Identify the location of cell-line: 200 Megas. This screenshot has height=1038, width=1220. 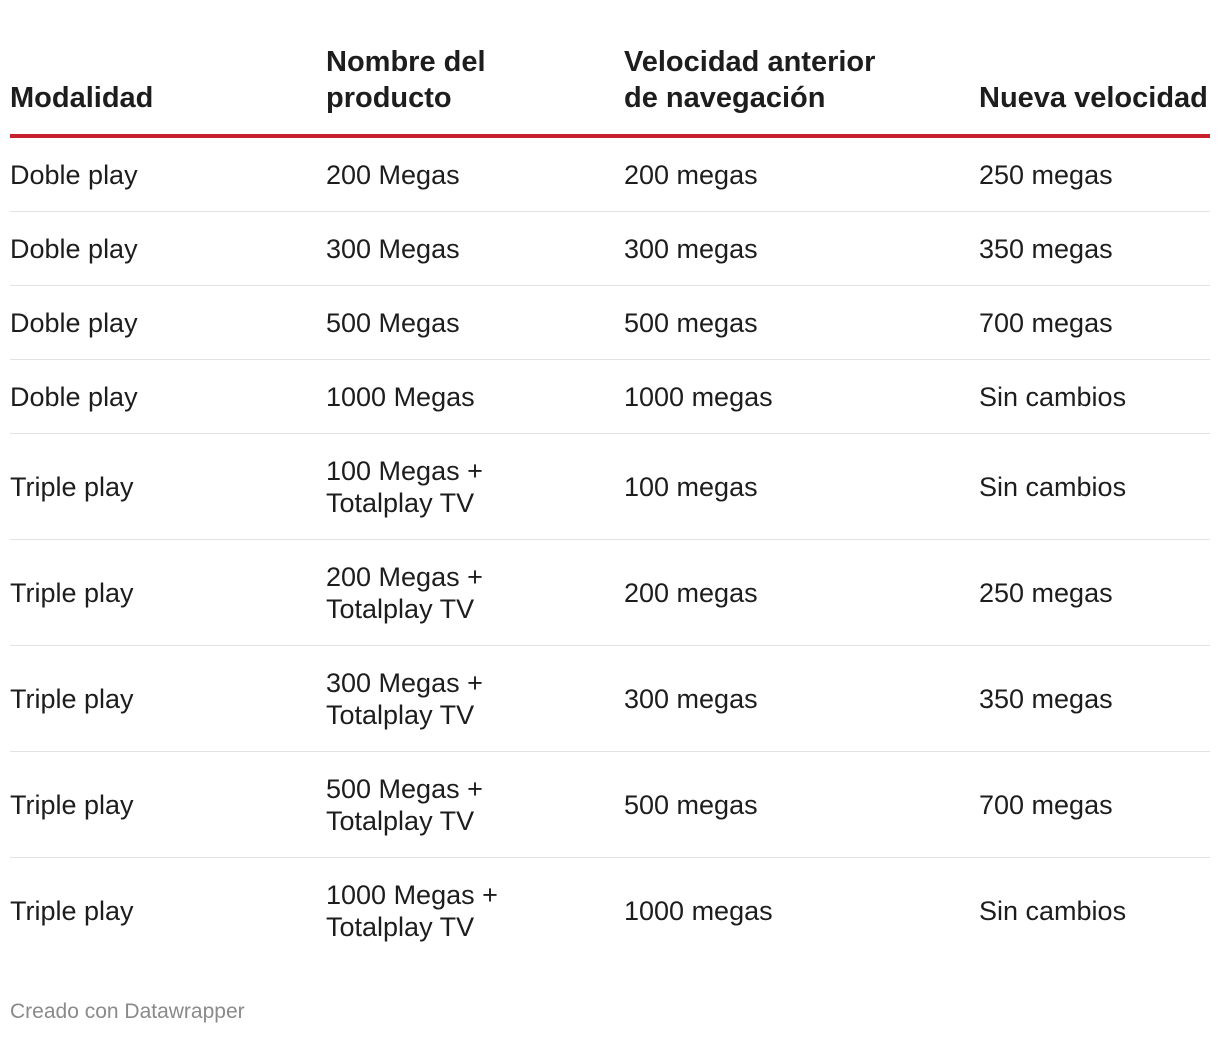
(393, 174).